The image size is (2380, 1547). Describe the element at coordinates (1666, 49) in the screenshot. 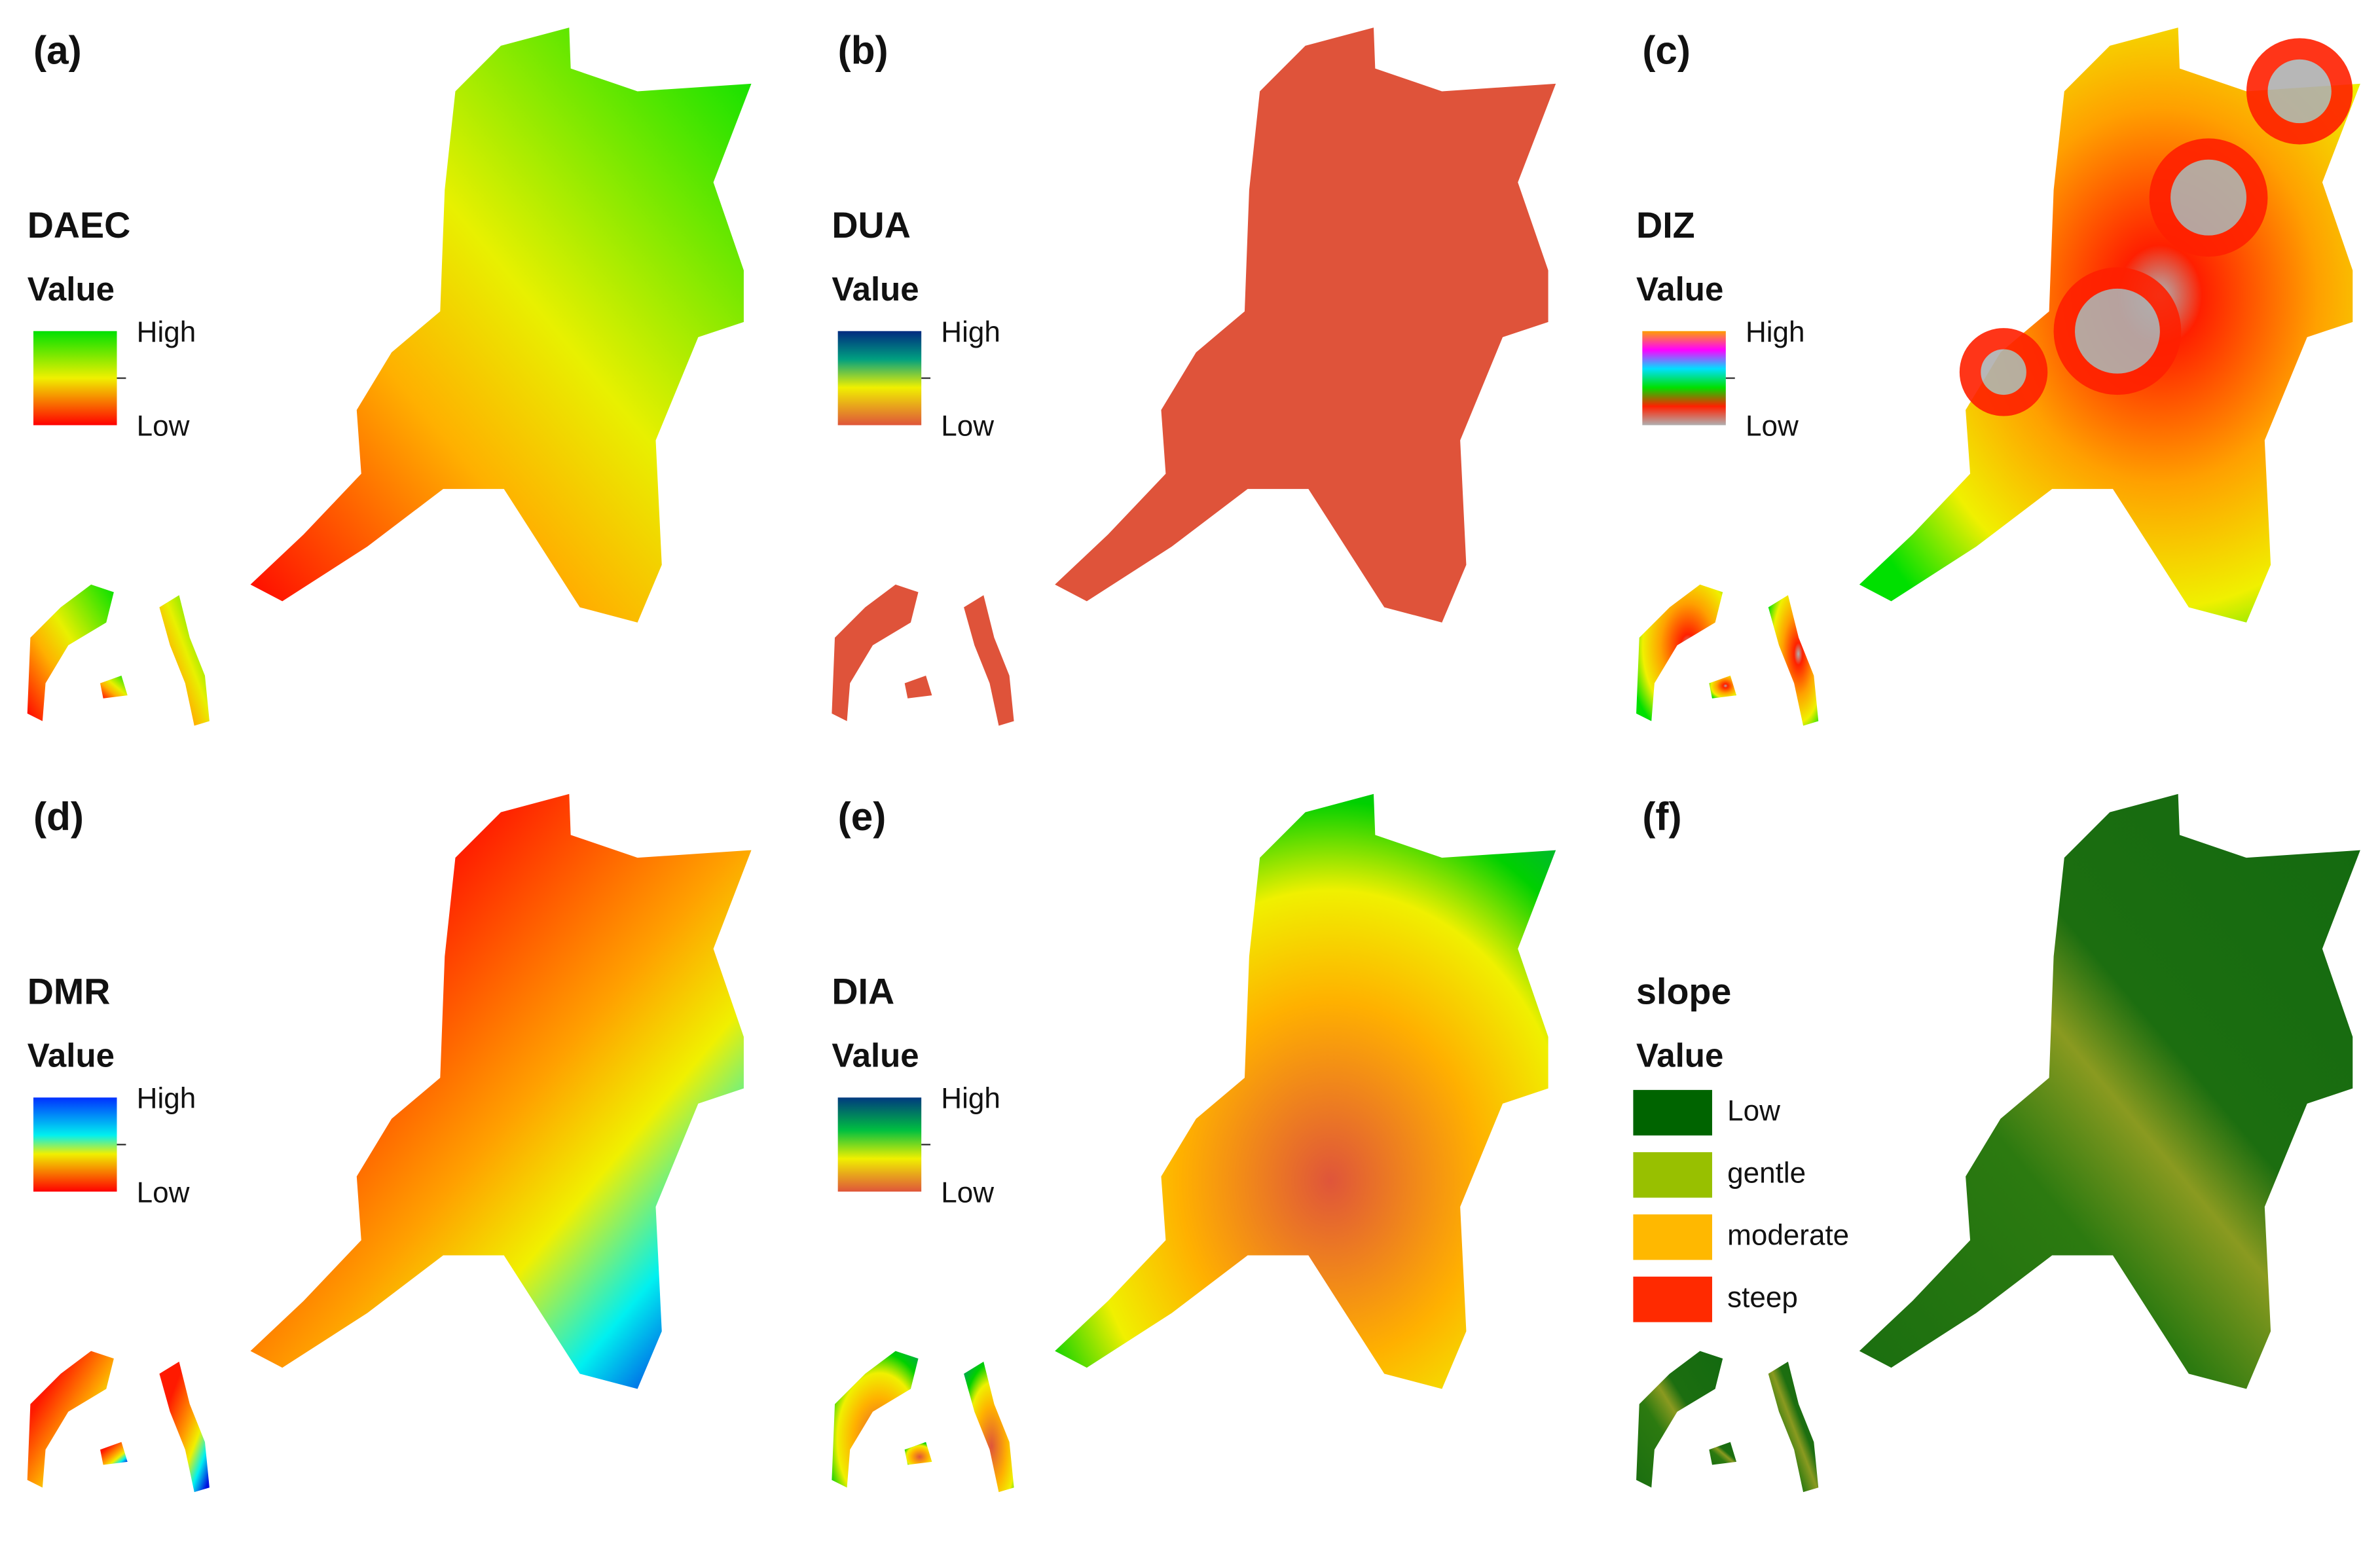

I see `panel-label: (c)` at that location.